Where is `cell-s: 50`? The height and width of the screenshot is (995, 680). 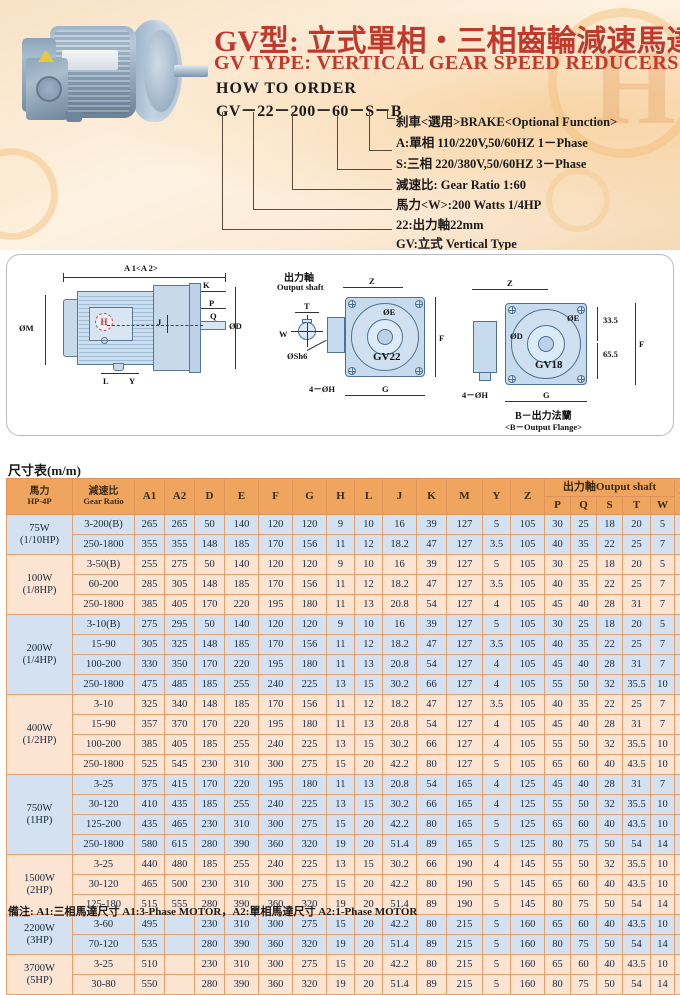
cell-s: 50 is located at coordinates (610, 845).